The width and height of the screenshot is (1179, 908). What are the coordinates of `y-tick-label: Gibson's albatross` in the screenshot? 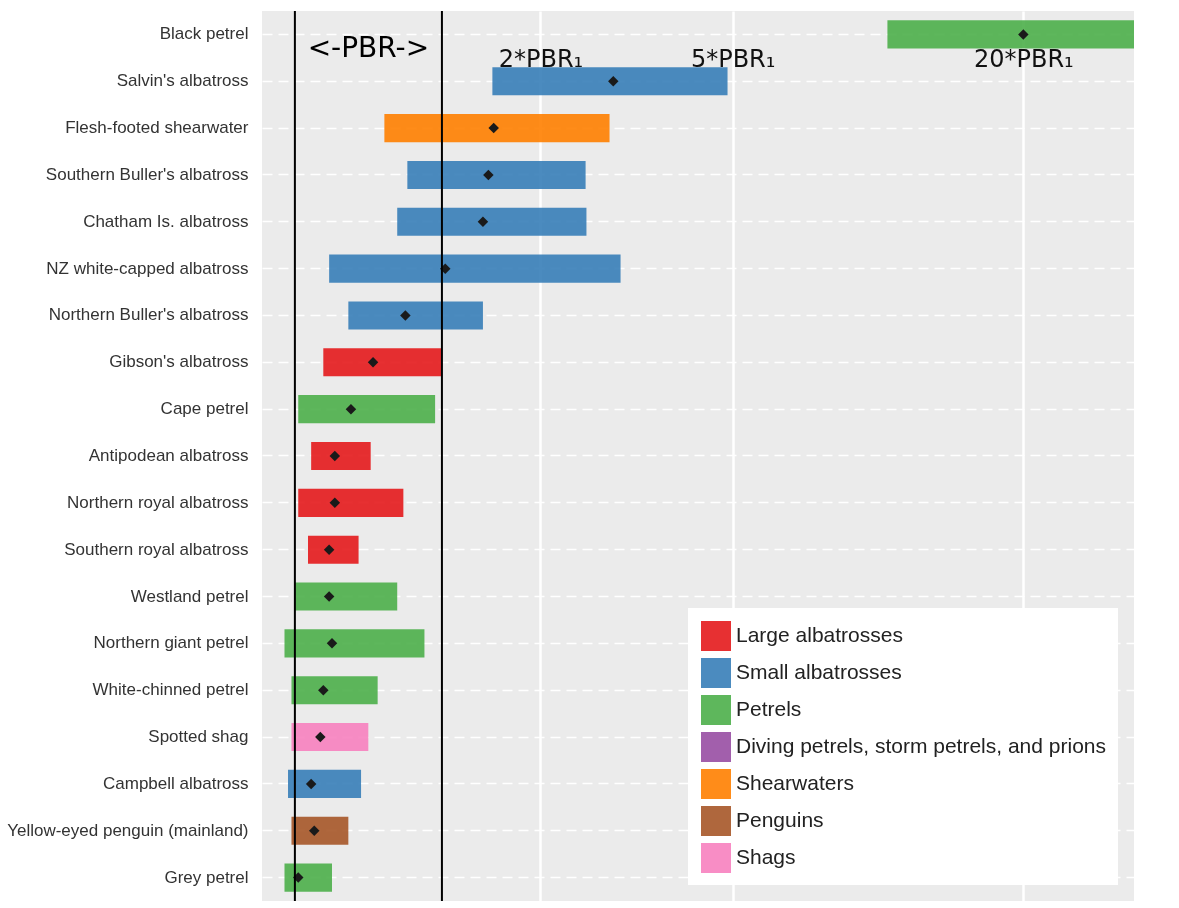 It's located at (179, 362).